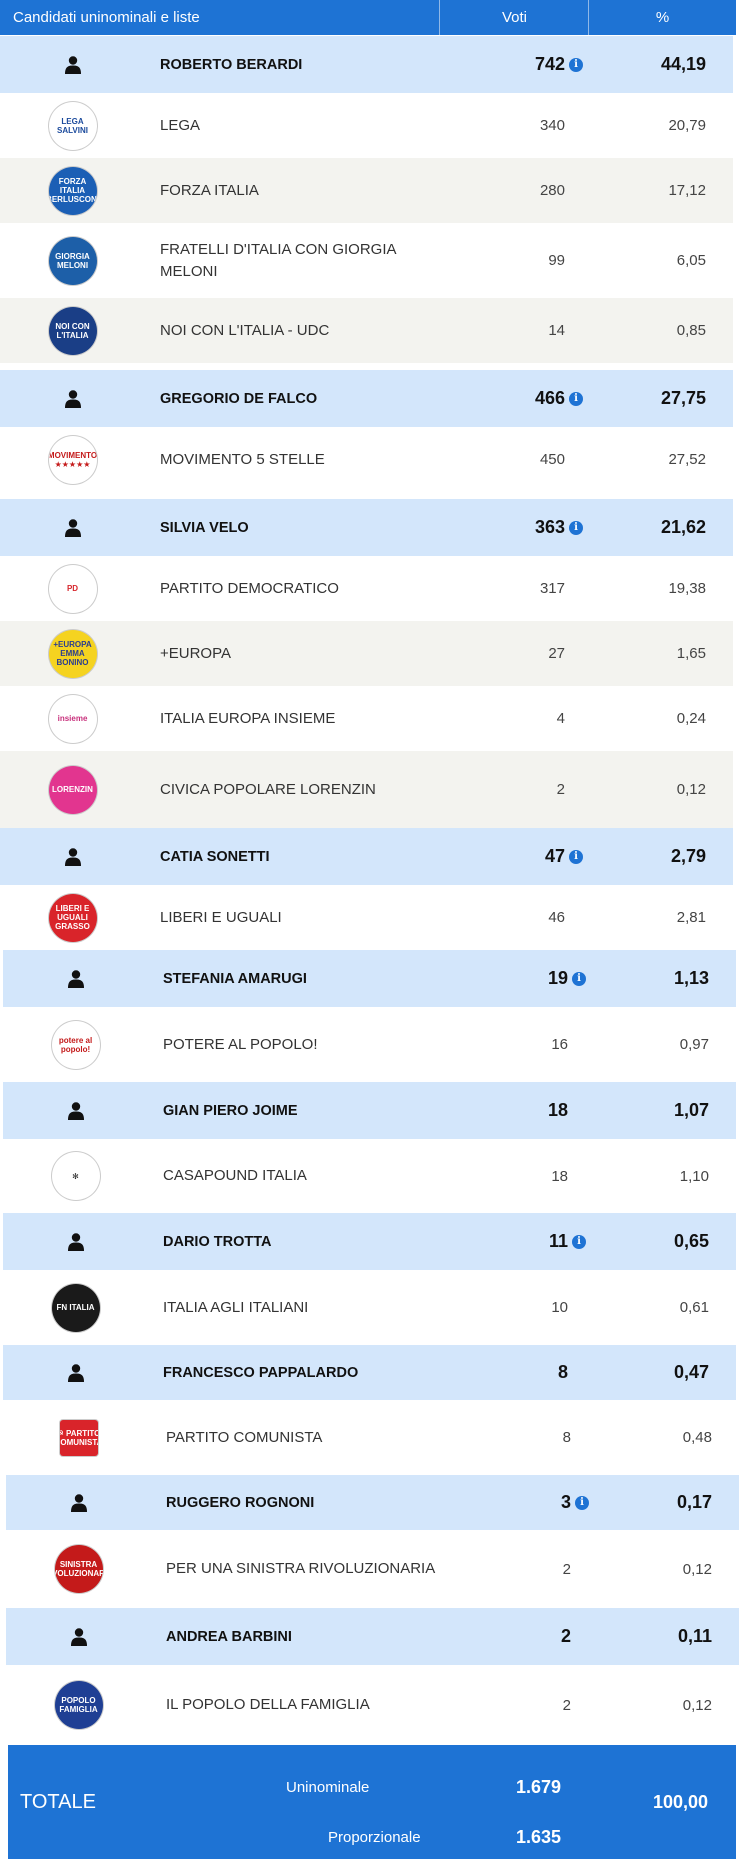 The width and height of the screenshot is (739, 1859). Describe the element at coordinates (229, 1636) in the screenshot. I see `candidate-name: ANDREA BARBINI` at that location.